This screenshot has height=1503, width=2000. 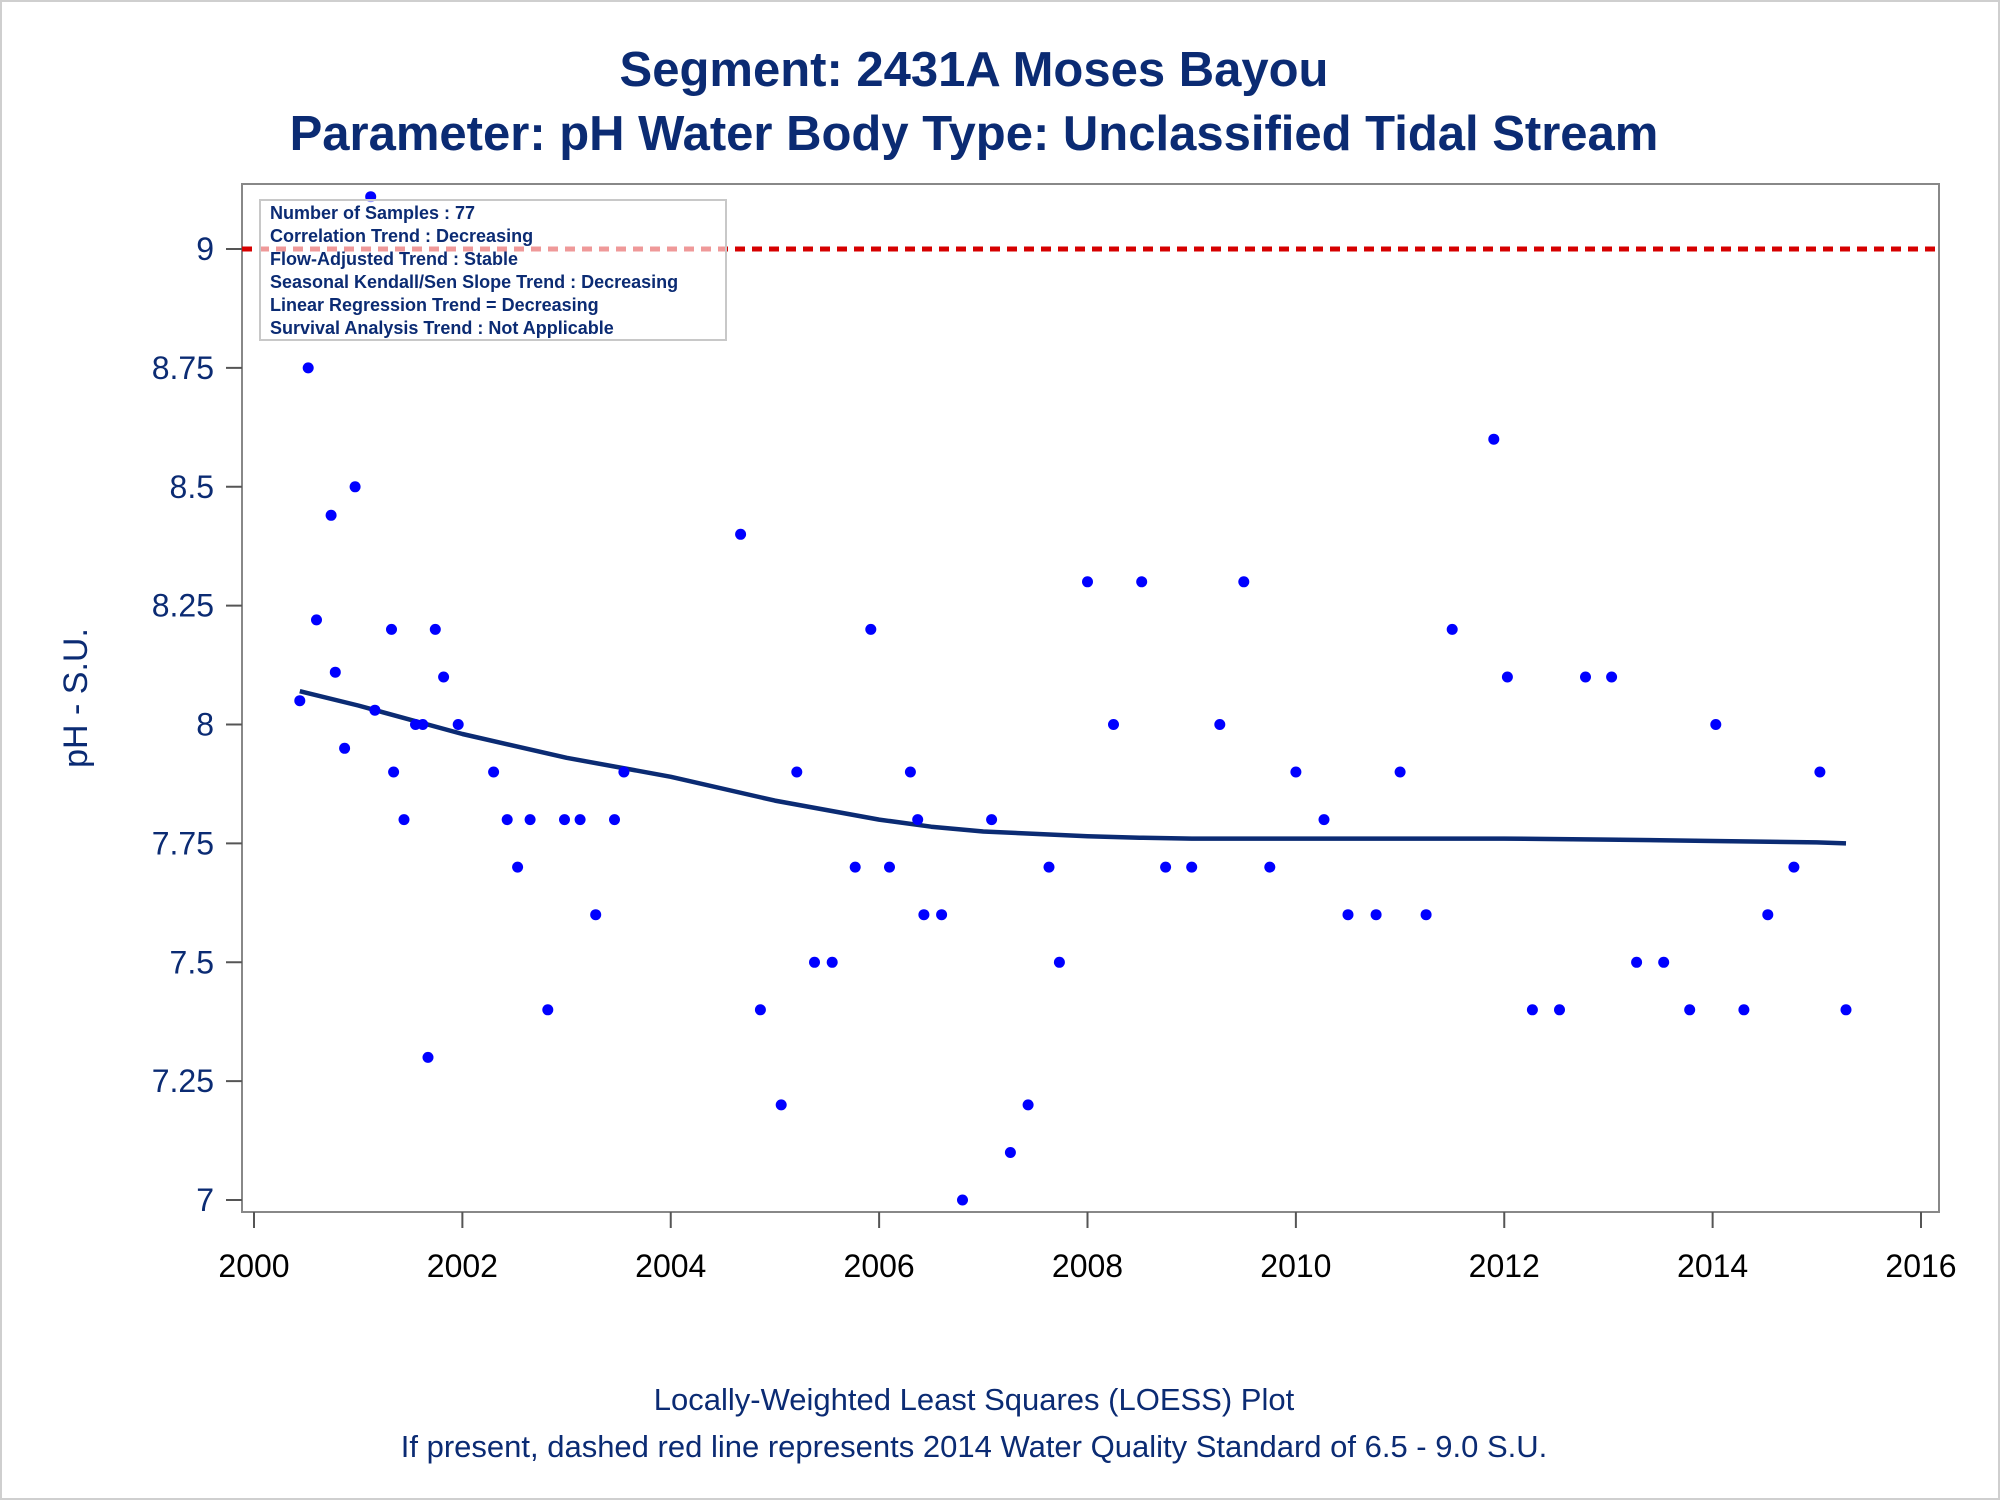 What do you see at coordinates (183, 368) in the screenshot?
I see `y-tick-label: 8.75` at bounding box center [183, 368].